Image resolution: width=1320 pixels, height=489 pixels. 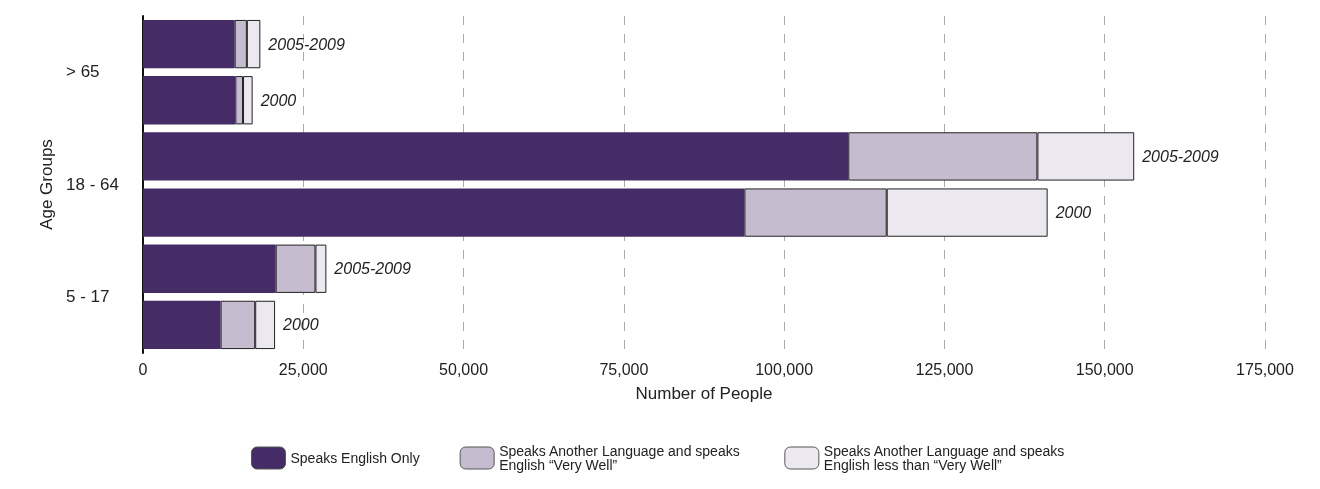 I want to click on x-tick-label: 100,000, so click(x=784, y=369).